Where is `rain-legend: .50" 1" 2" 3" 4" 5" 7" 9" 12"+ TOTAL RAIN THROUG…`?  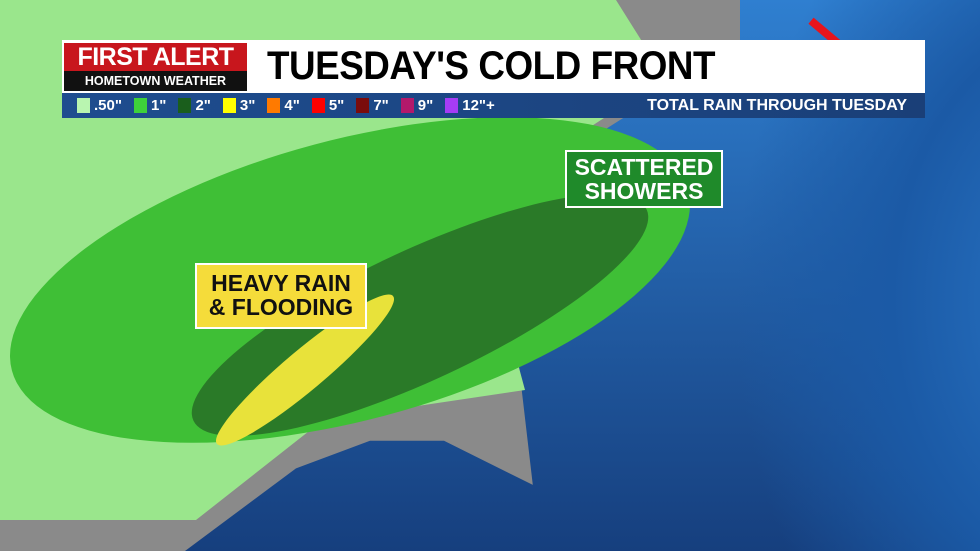
rain-legend: .50" 1" 2" 3" 4" 5" 7" 9" 12"+ TOTAL RAIN THROUG… is located at coordinates (493, 105).